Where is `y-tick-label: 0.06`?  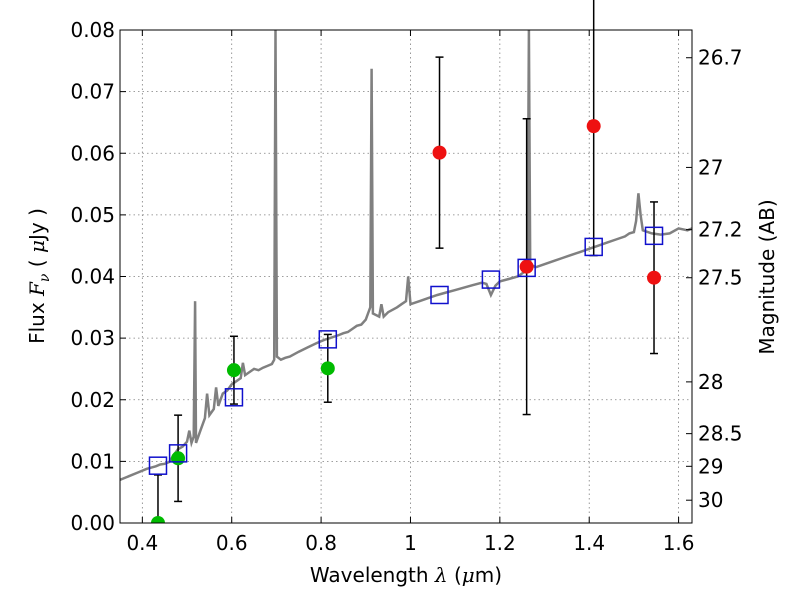 y-tick-label: 0.06 is located at coordinates (92, 153).